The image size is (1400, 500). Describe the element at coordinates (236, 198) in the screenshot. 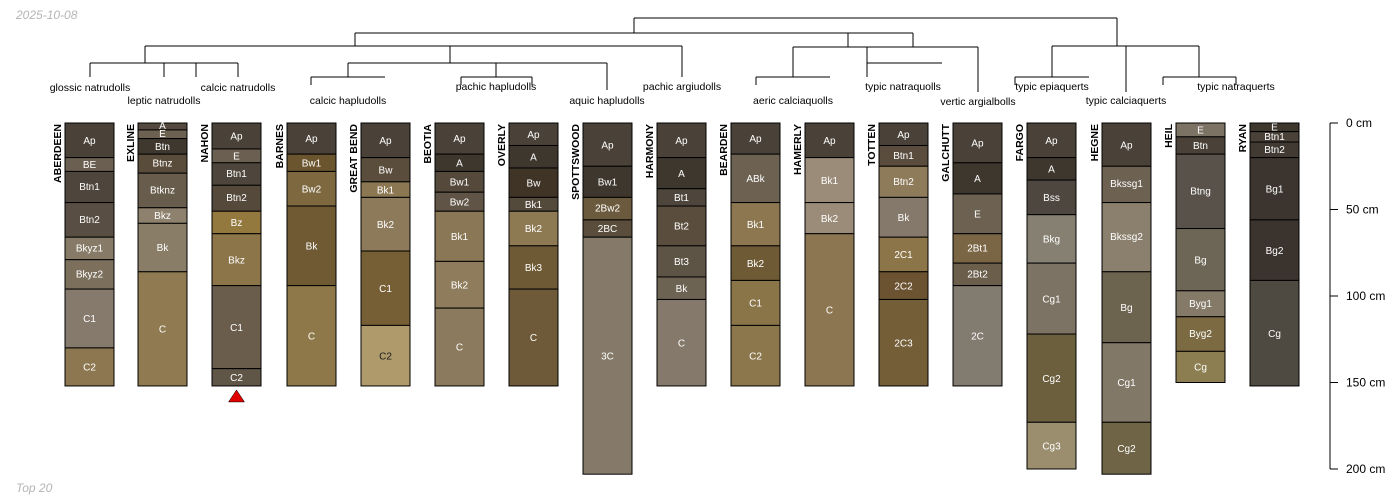

I see `horizon-label-nahon-btn2: Btn2` at that location.